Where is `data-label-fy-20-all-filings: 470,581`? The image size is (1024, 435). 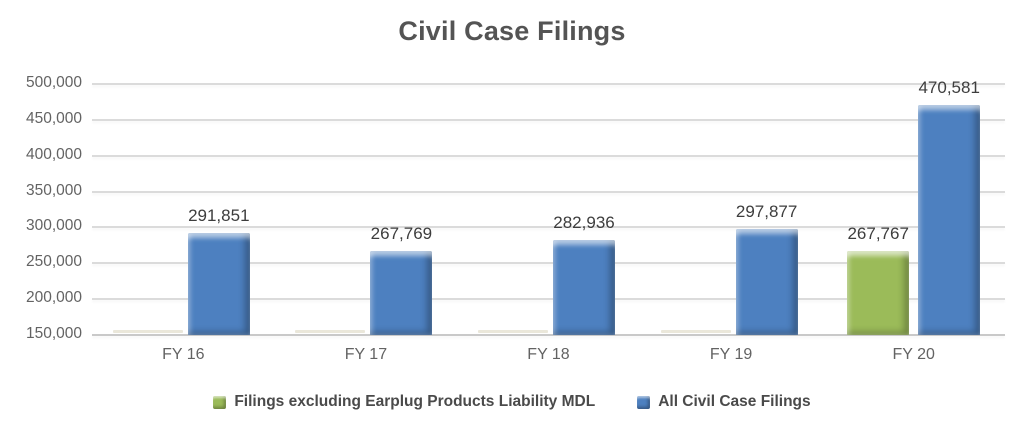
data-label-fy-20-all-filings: 470,581 is located at coordinates (949, 88).